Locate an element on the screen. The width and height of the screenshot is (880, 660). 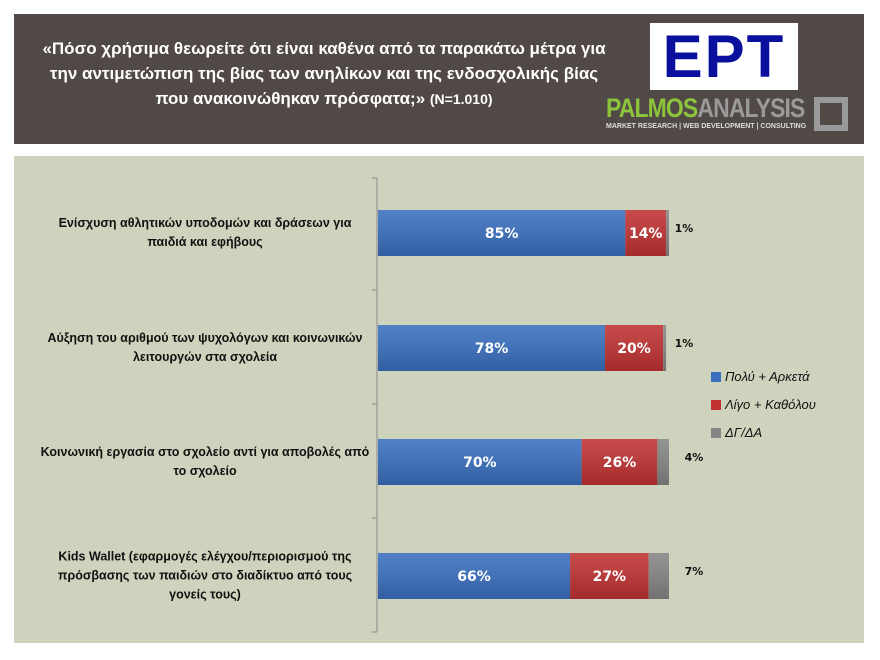
data-label: 27% is located at coordinates (610, 577).